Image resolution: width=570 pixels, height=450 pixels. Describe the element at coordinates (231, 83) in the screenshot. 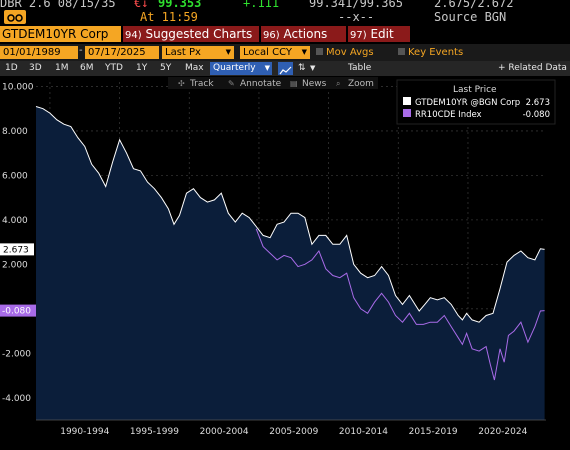

I see `pencil-icon: ✎` at that location.